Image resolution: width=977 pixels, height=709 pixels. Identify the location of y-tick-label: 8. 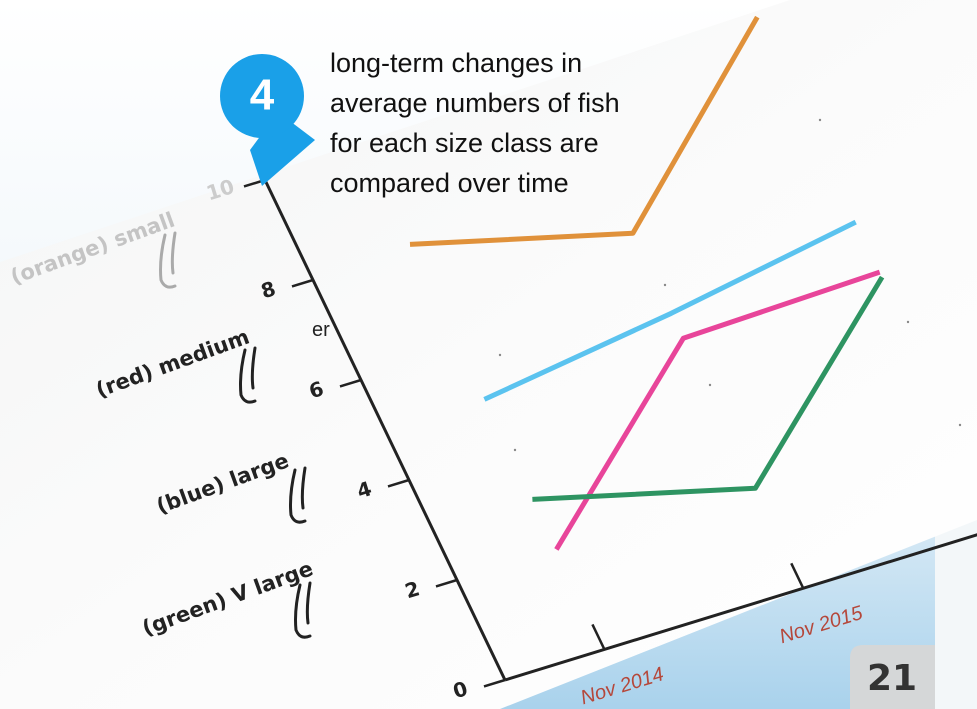
(268, 289).